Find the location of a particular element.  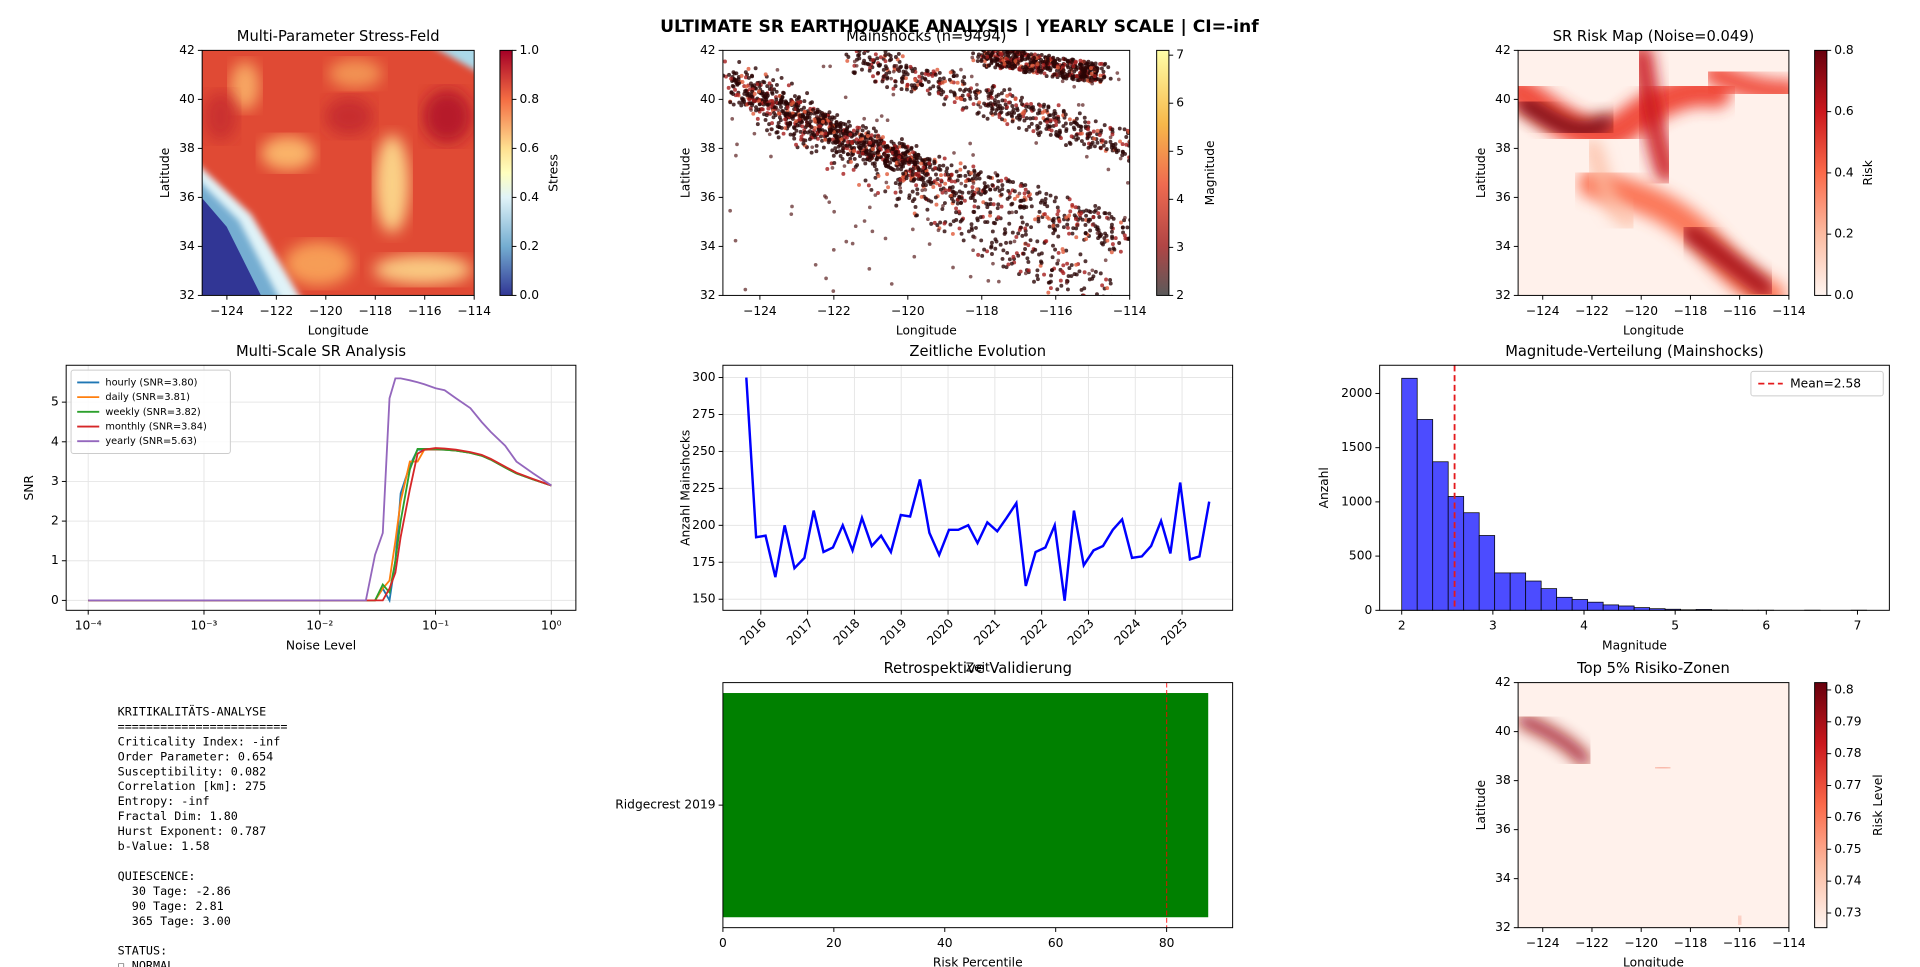

colorbar-tick-label: 2 is located at coordinates (1180, 295).